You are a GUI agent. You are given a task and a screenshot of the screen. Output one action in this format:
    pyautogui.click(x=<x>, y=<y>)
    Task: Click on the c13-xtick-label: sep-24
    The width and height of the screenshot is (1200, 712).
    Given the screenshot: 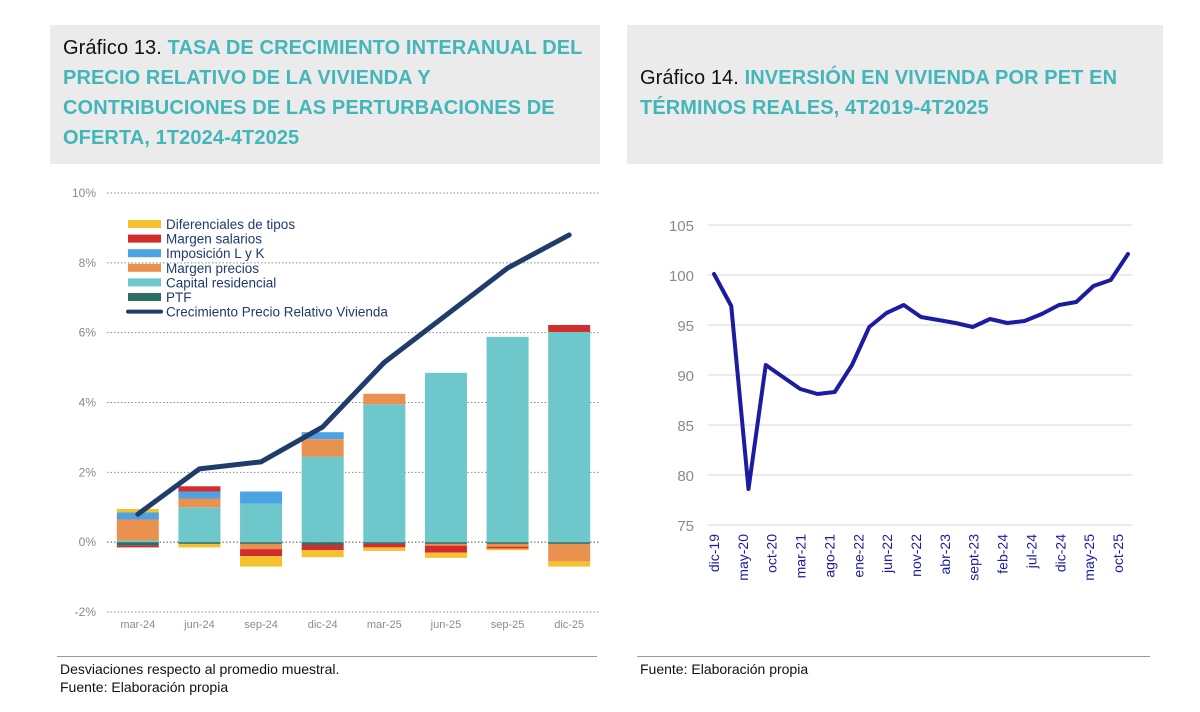 What is the action you would take?
    pyautogui.click(x=261, y=625)
    